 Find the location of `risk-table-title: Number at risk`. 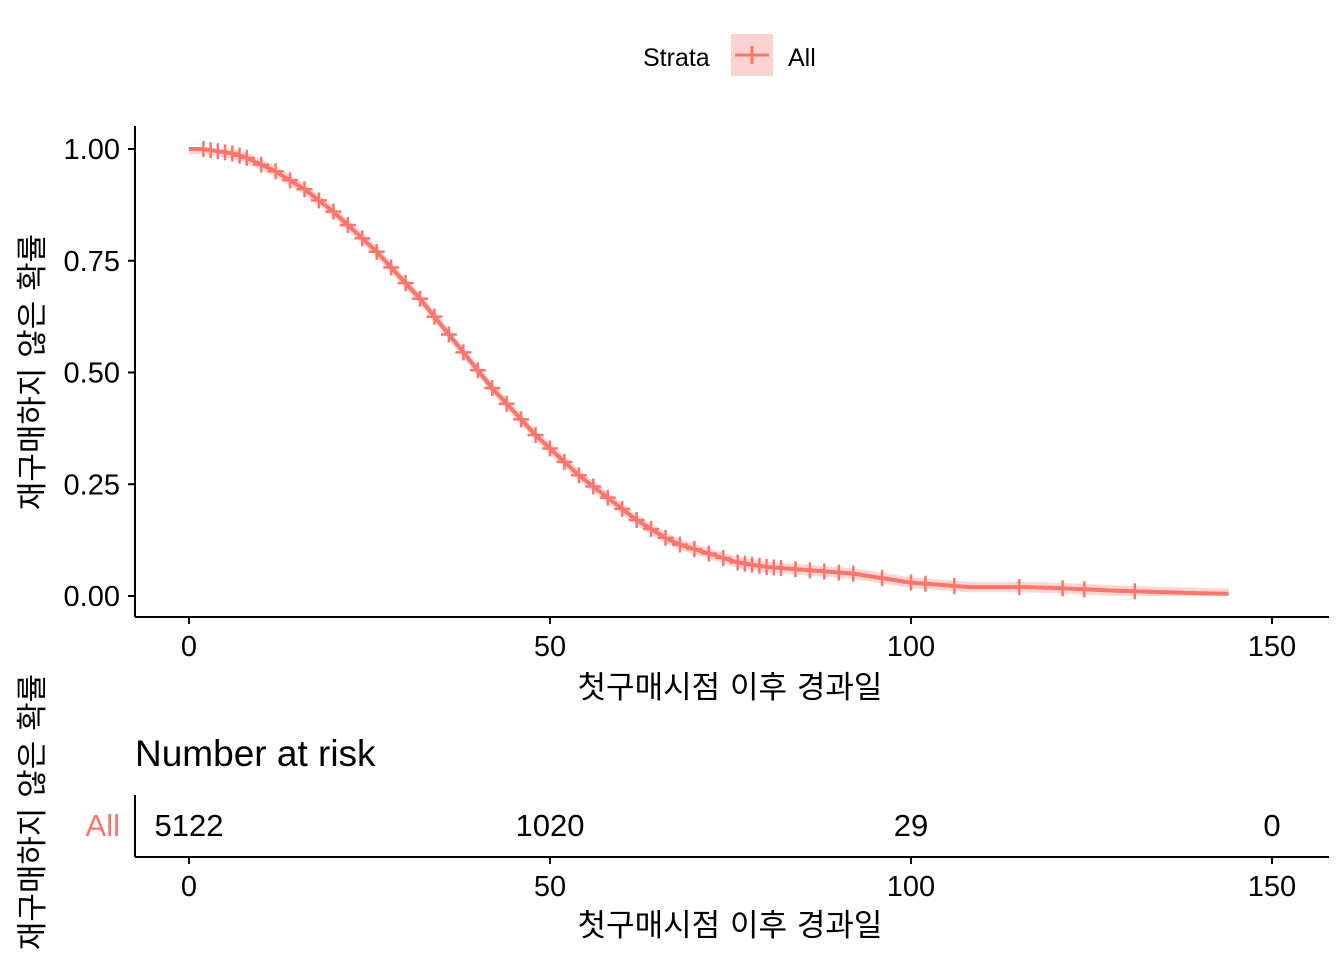

risk-table-title: Number at risk is located at coordinates (255, 753).